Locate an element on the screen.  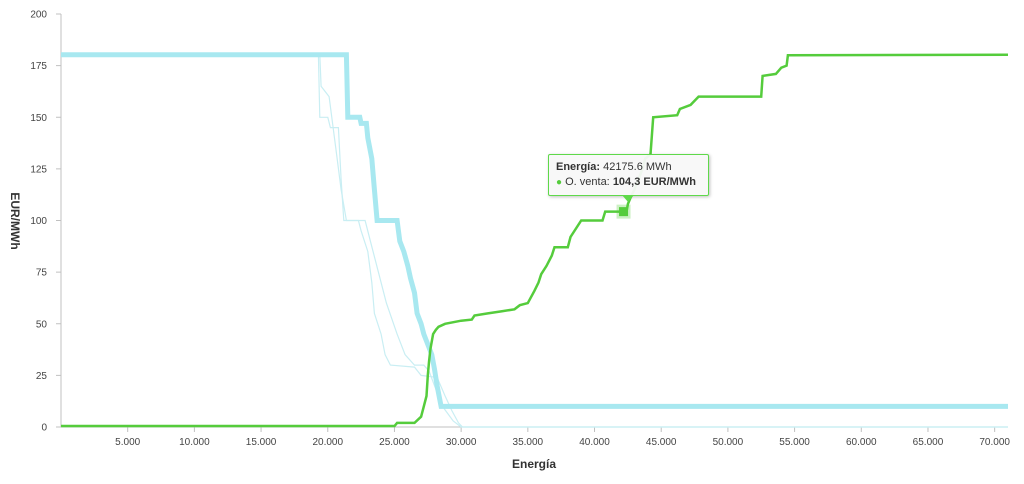
y-tick-label: 100 is located at coordinates (38, 221).